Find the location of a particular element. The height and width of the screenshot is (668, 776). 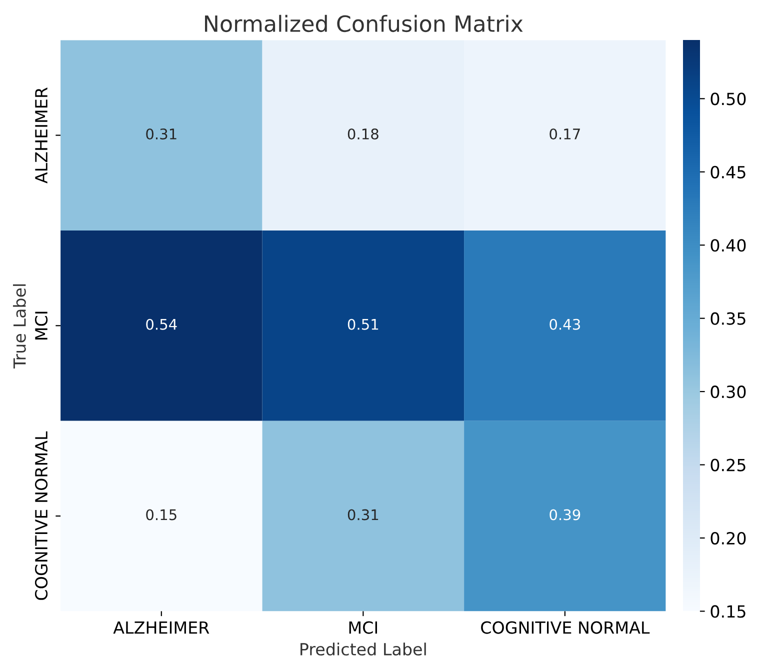

color-bar-label: 0.50 is located at coordinates (728, 99).